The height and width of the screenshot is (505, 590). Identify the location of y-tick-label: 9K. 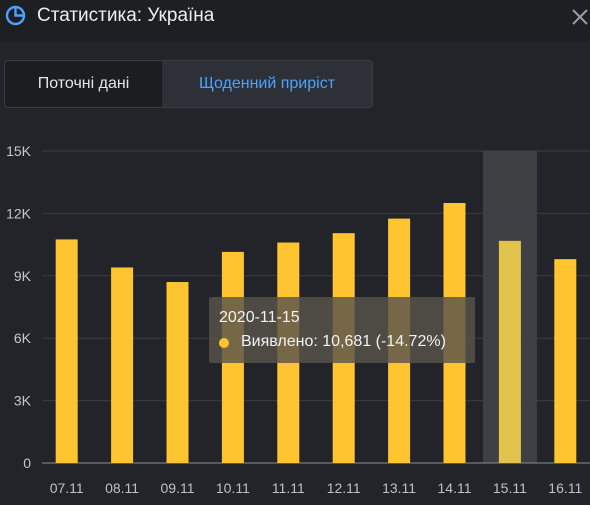
(23, 276).